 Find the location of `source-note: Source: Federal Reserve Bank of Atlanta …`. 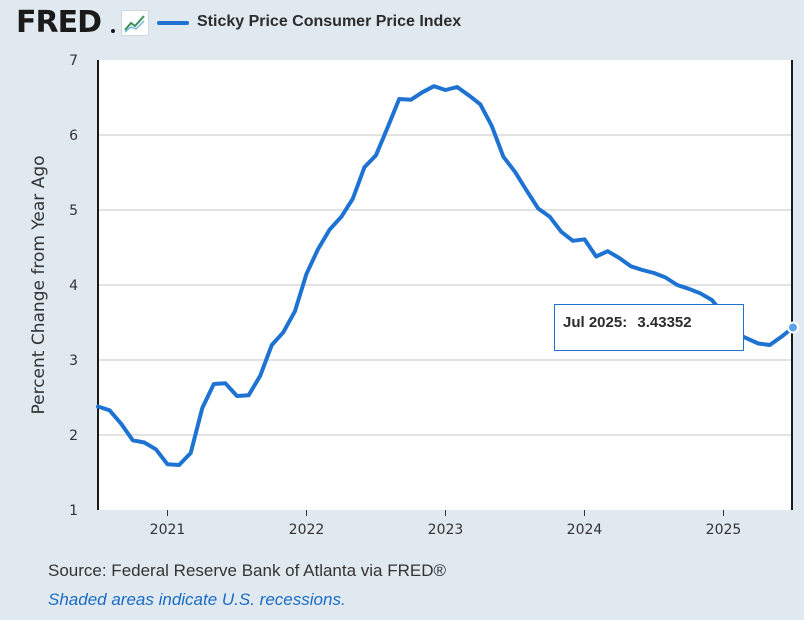

source-note: Source: Federal Reserve Bank of Atlanta … is located at coordinates (247, 570).